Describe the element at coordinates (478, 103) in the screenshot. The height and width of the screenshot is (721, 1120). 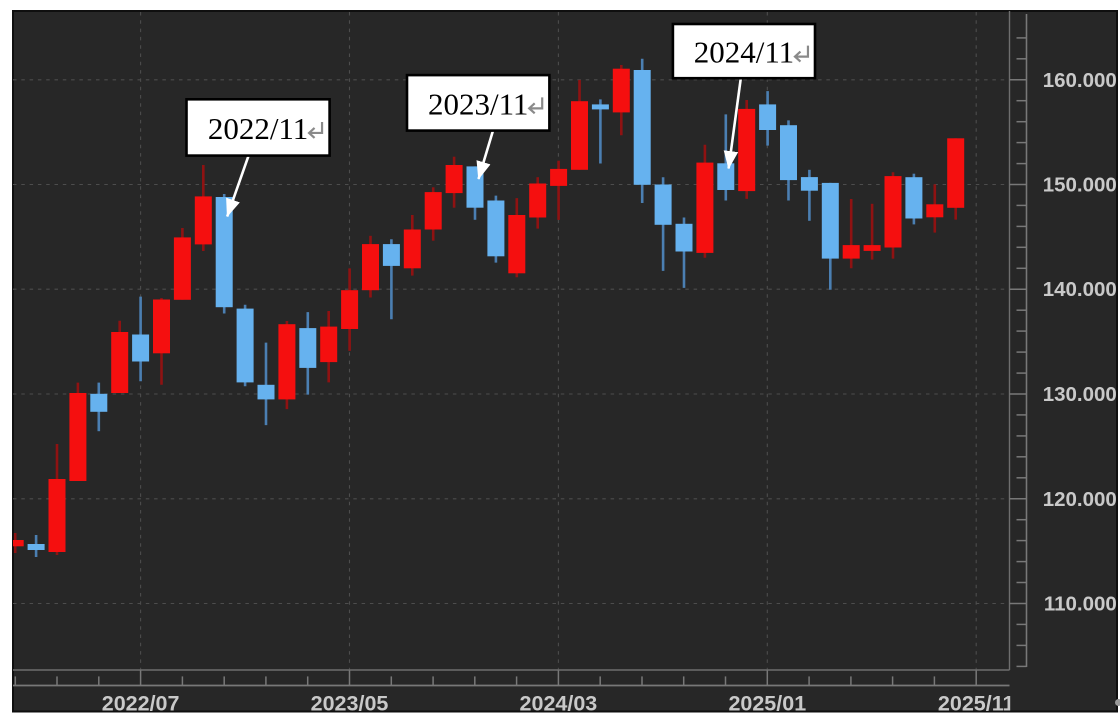
I see `svg-text: 2023/11` at that location.